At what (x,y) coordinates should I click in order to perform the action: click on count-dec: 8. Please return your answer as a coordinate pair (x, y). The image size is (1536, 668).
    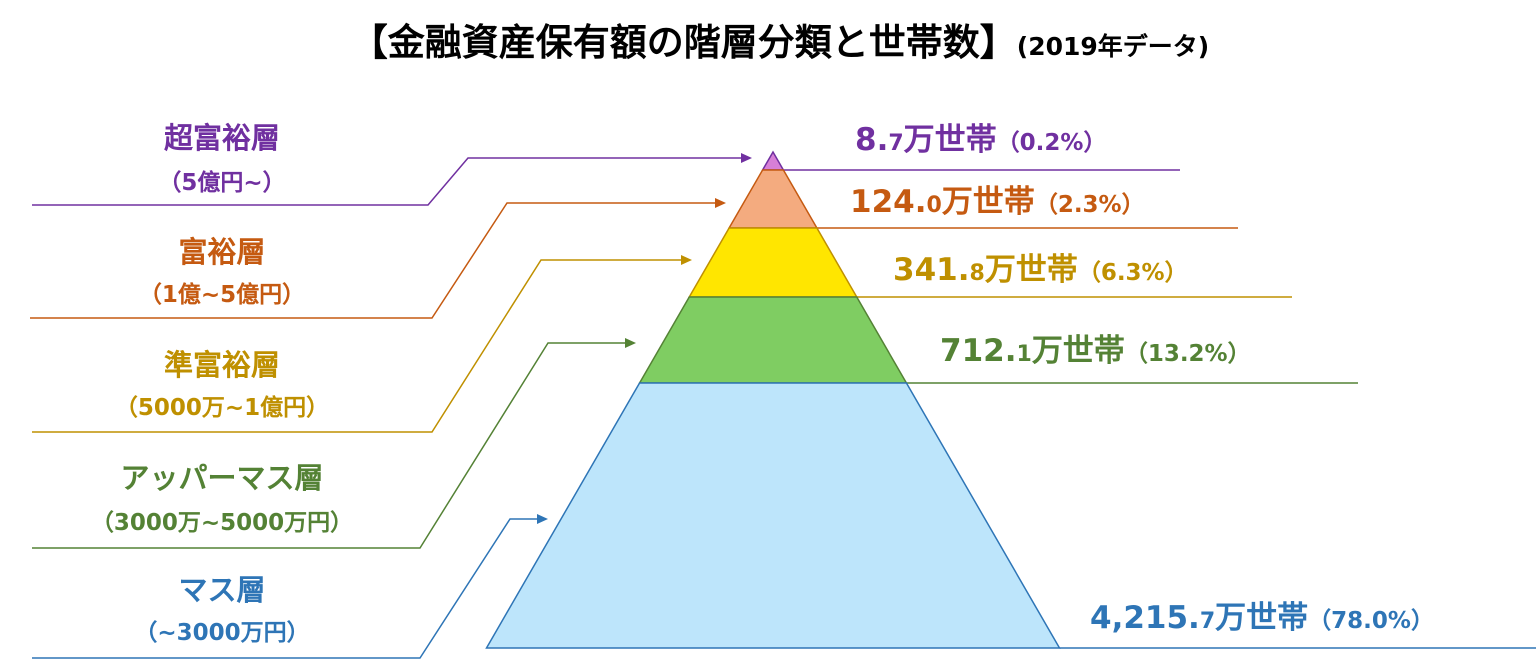
    Looking at the image, I should click on (977, 273).